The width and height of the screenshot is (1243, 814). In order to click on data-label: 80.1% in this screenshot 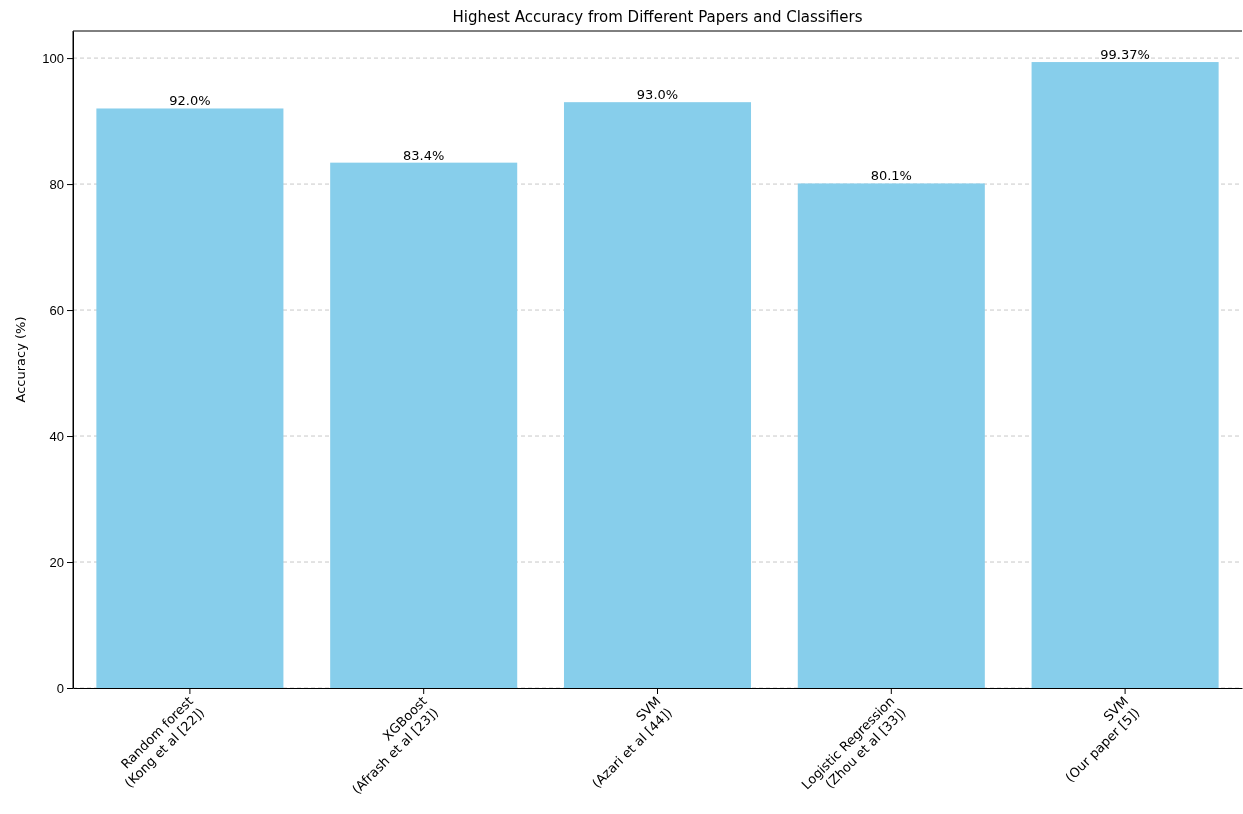, I will do `click(891, 176)`.